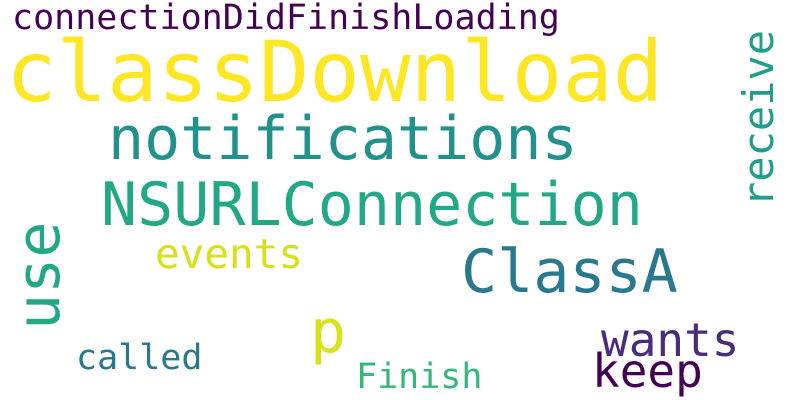 The width and height of the screenshot is (800, 400). What do you see at coordinates (39, 275) in the screenshot?
I see `word-use: use` at bounding box center [39, 275].